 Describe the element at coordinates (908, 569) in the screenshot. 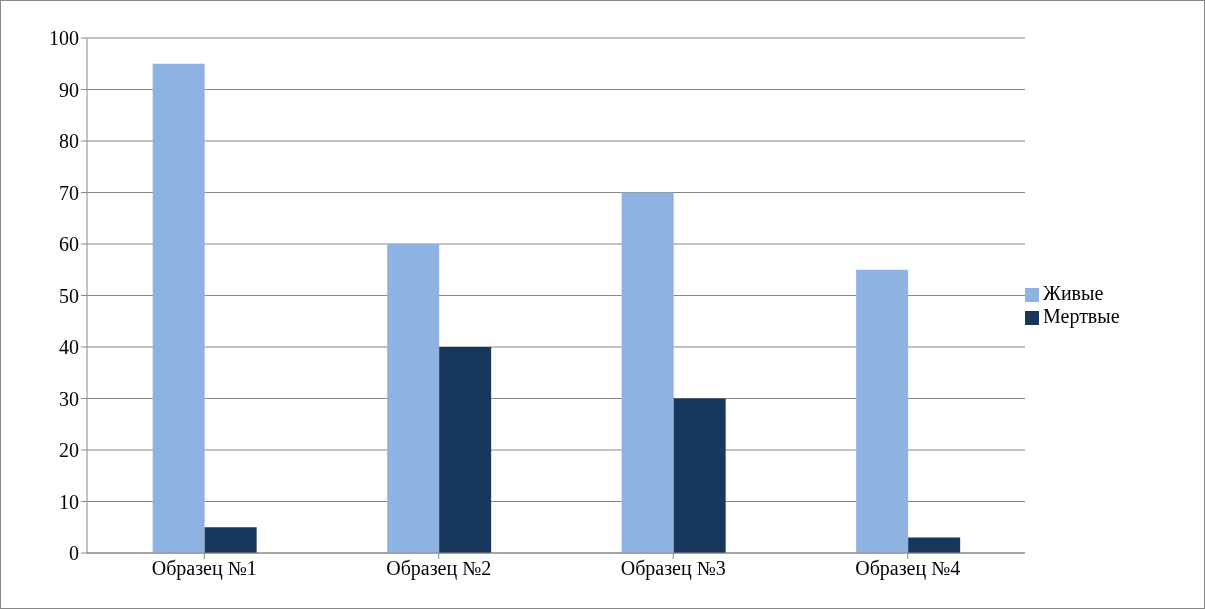

I see `x-tick-label: Образец №4` at that location.